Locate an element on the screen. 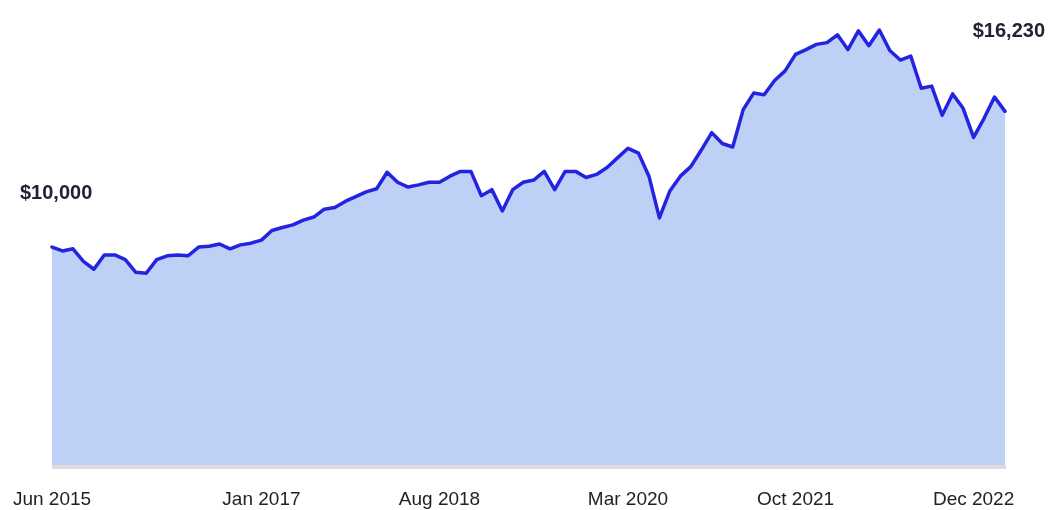  x-tick-label: Mar 2020 is located at coordinates (628, 498).